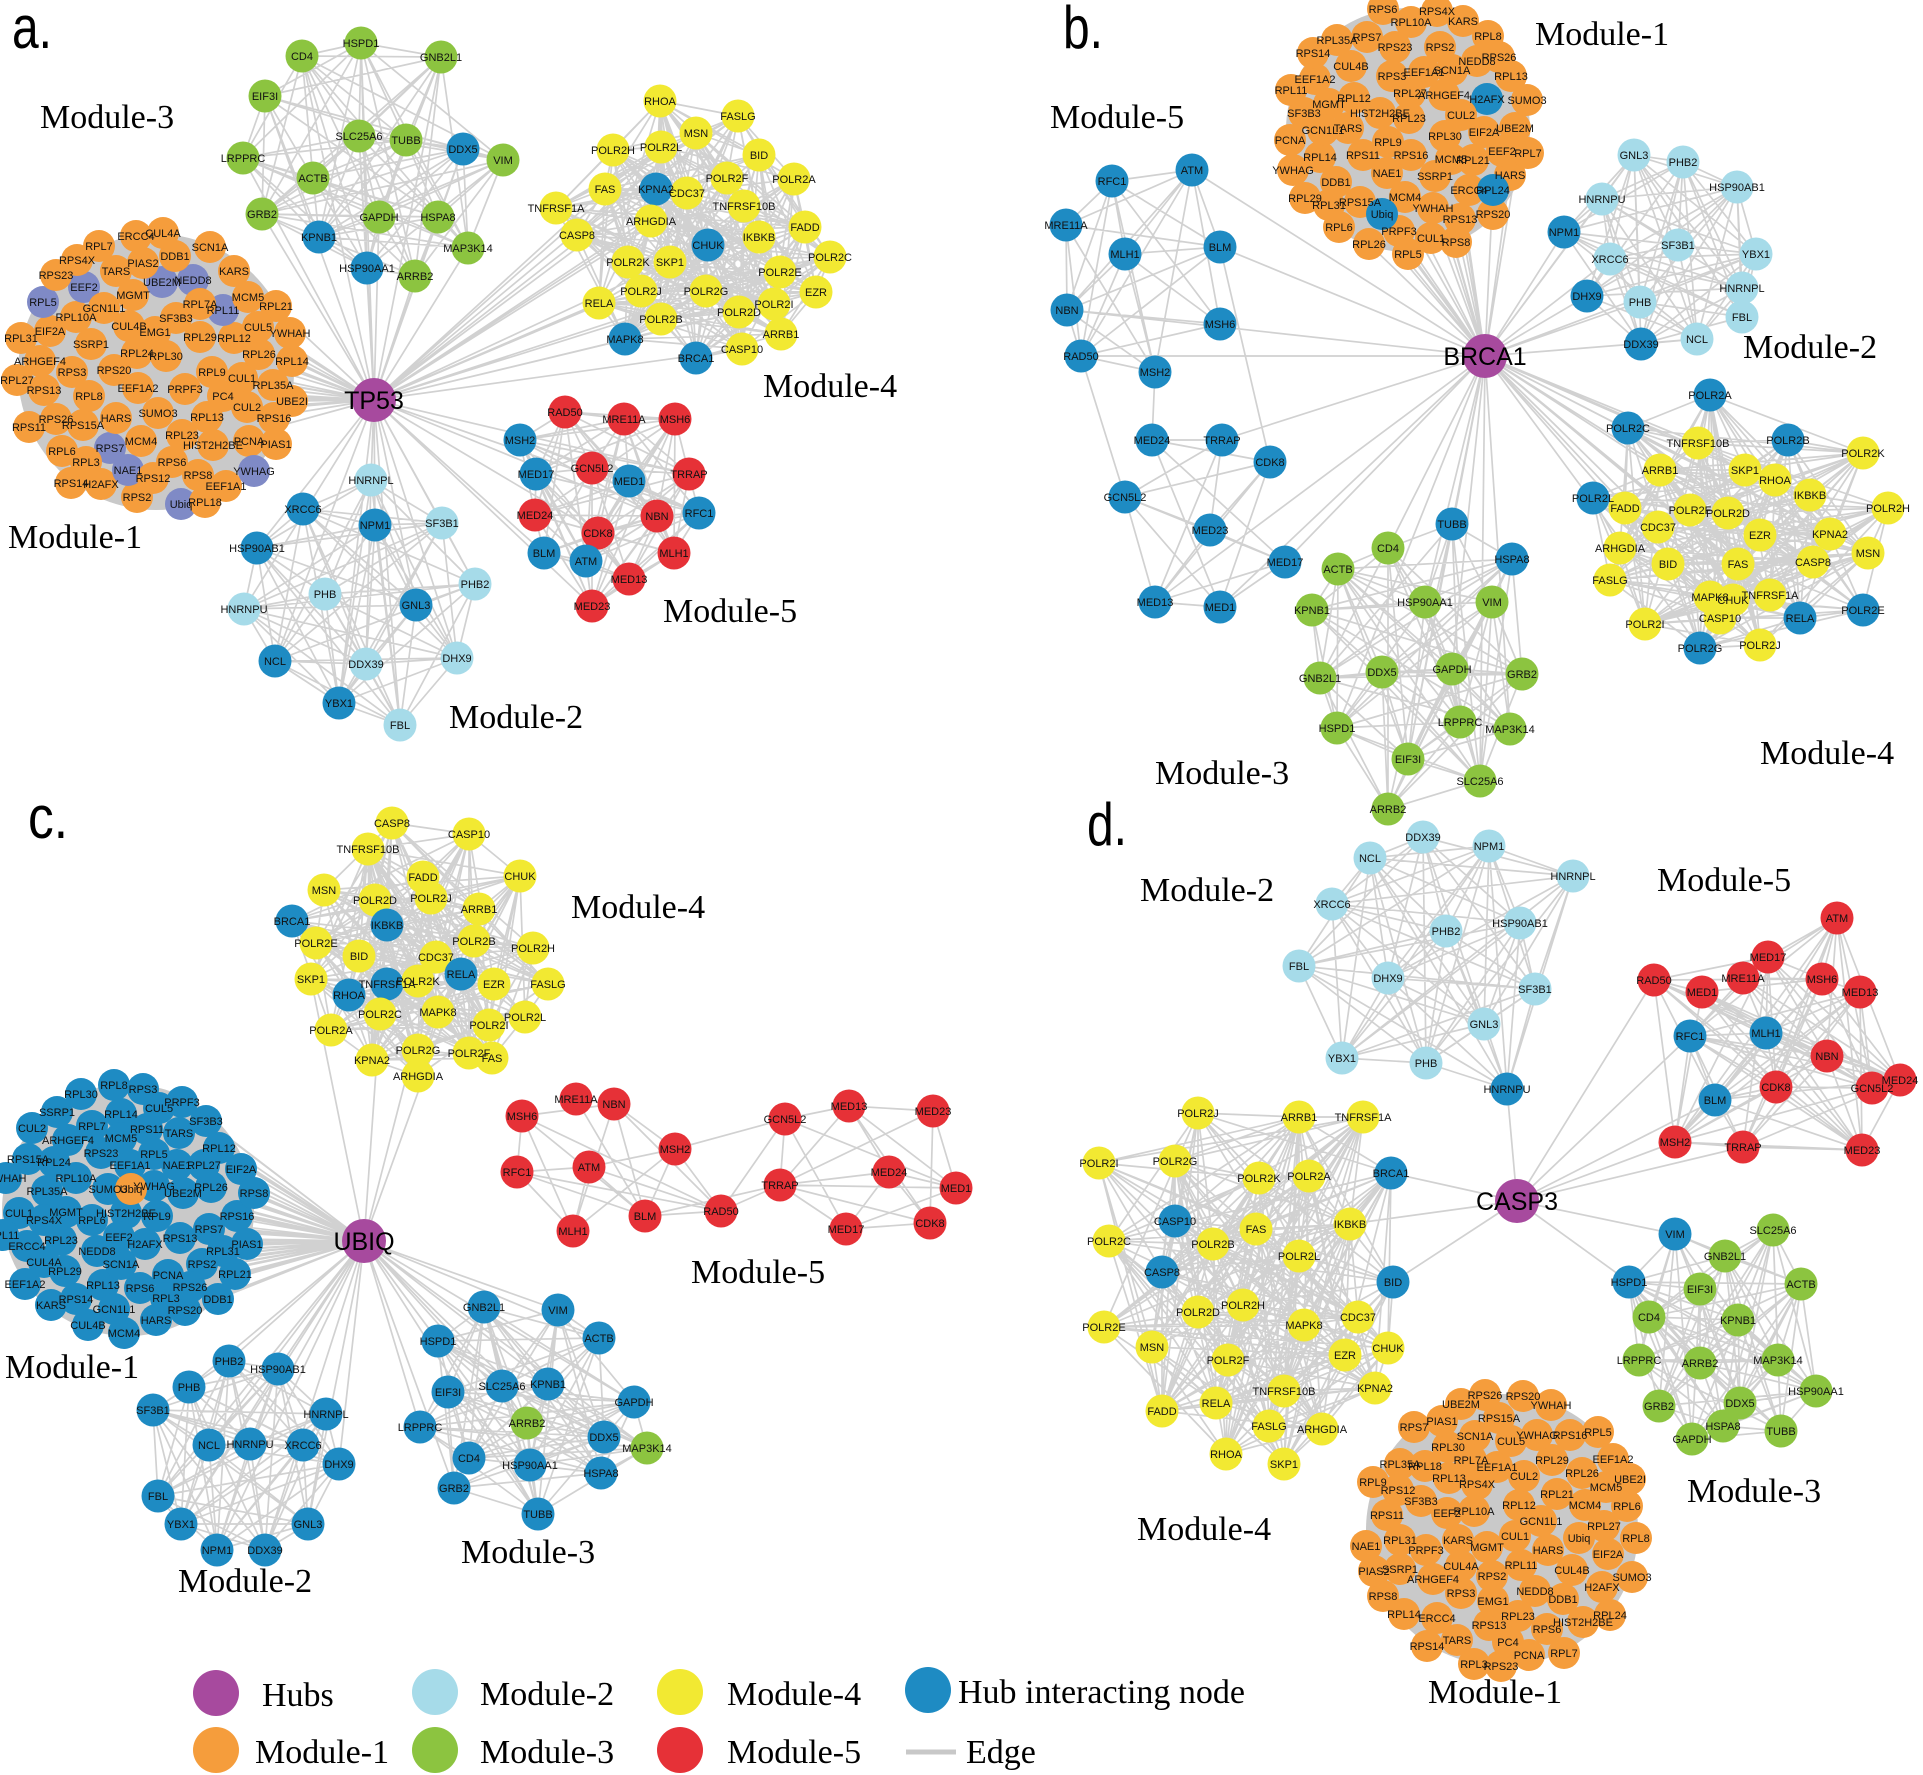 The image size is (1923, 1775). Describe the element at coordinates (1519, 1506) in the screenshot. I see `svg-text: RPL12` at that location.